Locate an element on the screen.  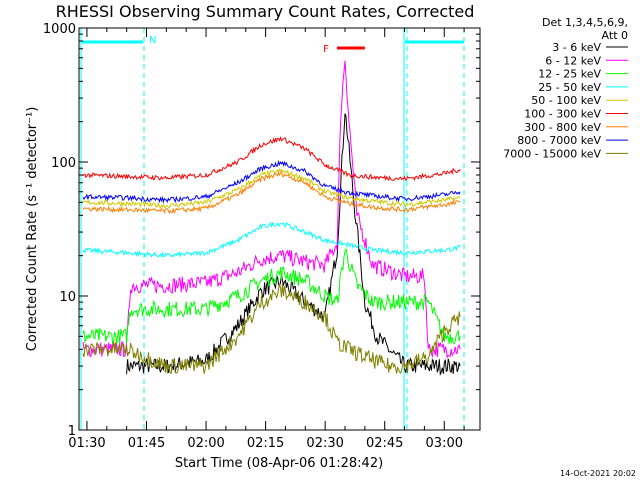
legend-header-line-1: Det 1,3,4,5,6,9, is located at coordinates (585, 22).